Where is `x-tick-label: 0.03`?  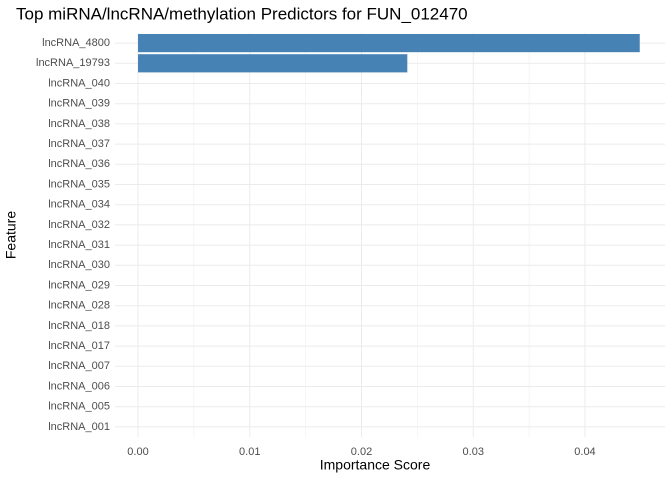
x-tick-label: 0.03 is located at coordinates (473, 452).